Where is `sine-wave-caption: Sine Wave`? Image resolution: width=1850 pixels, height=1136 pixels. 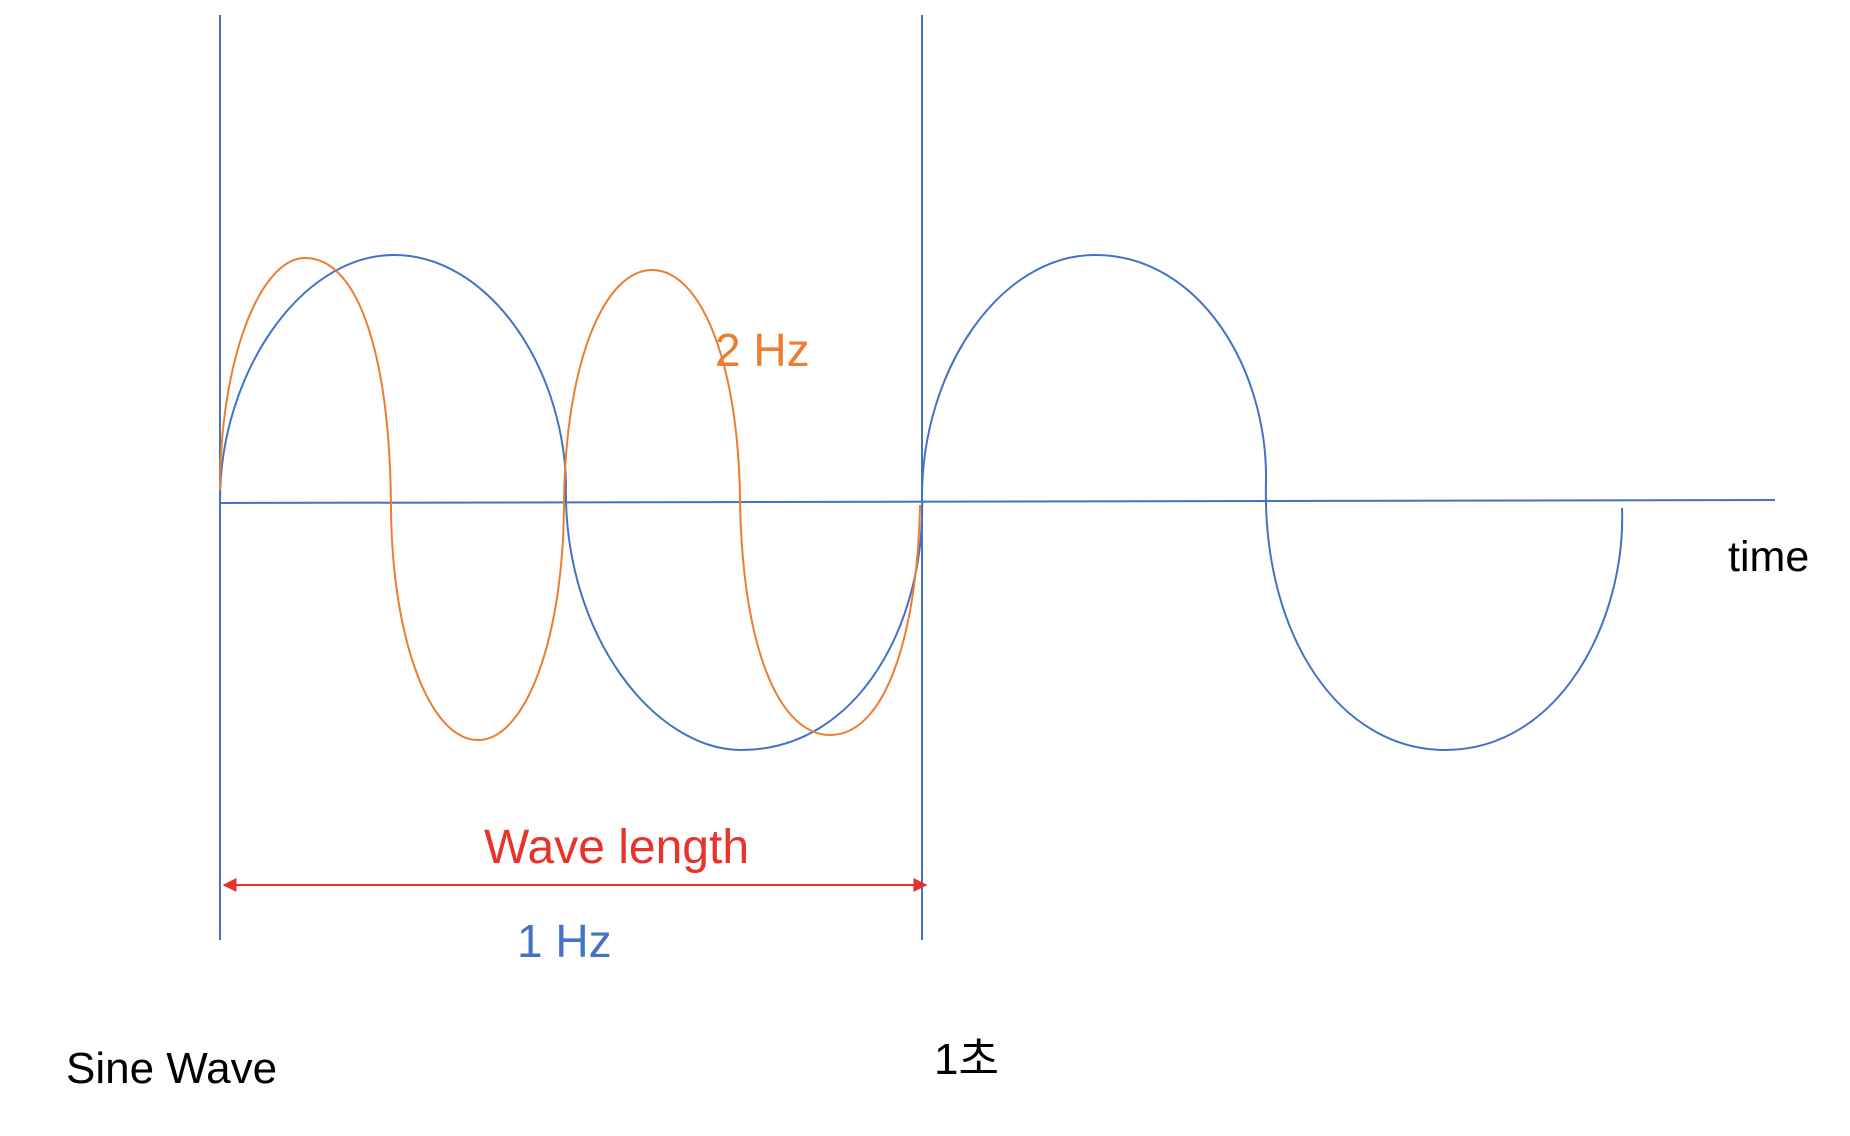
sine-wave-caption: Sine Wave is located at coordinates (172, 1068).